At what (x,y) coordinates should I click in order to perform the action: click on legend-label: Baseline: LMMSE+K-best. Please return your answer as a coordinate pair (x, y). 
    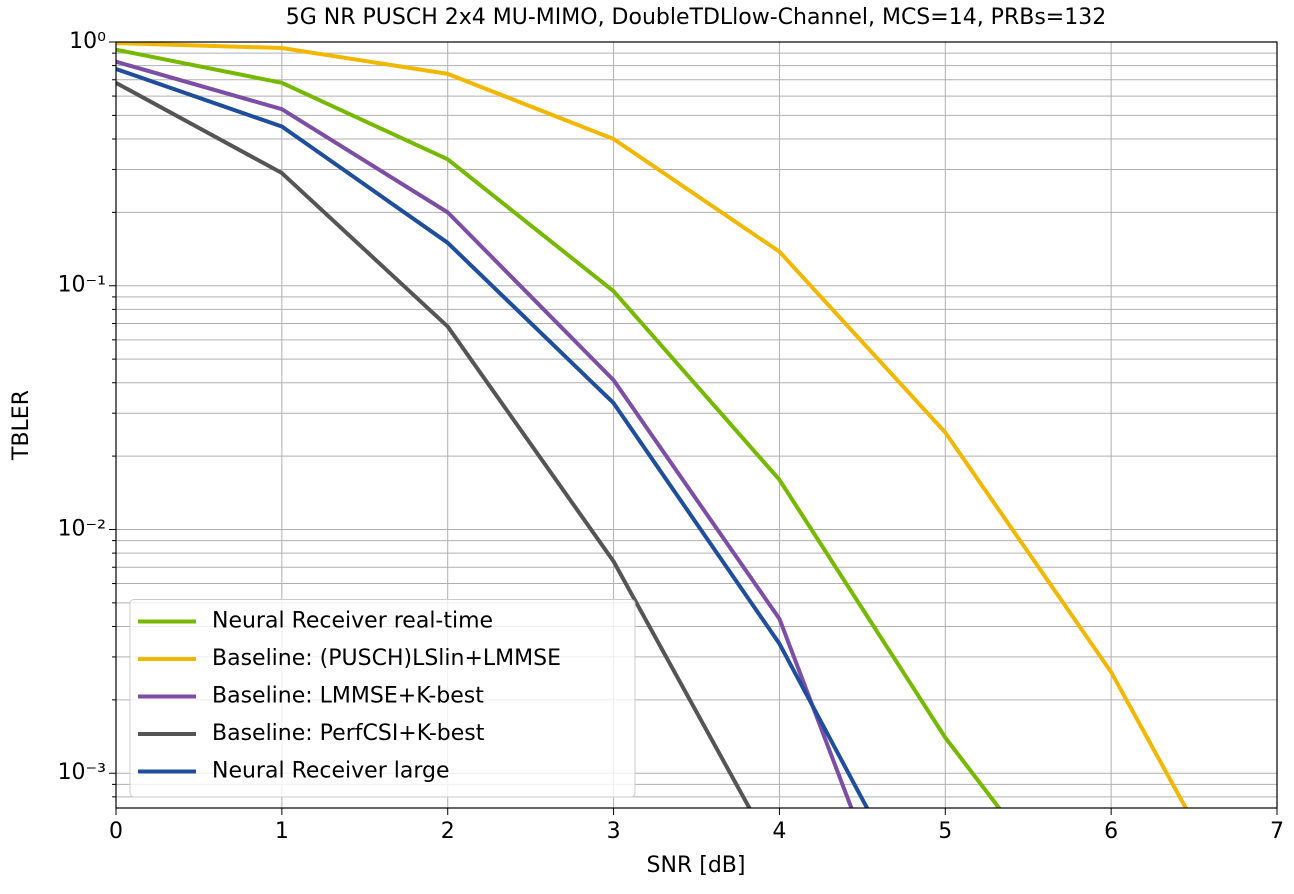
    Looking at the image, I should click on (348, 696).